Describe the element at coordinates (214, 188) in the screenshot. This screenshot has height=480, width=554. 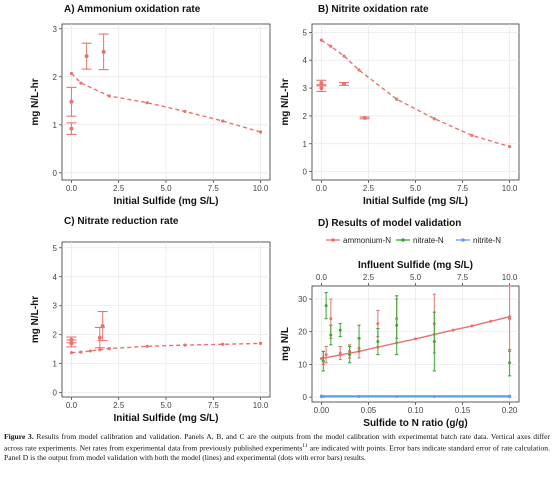
I see `panel-a-xtick-label: 7.5` at that location.